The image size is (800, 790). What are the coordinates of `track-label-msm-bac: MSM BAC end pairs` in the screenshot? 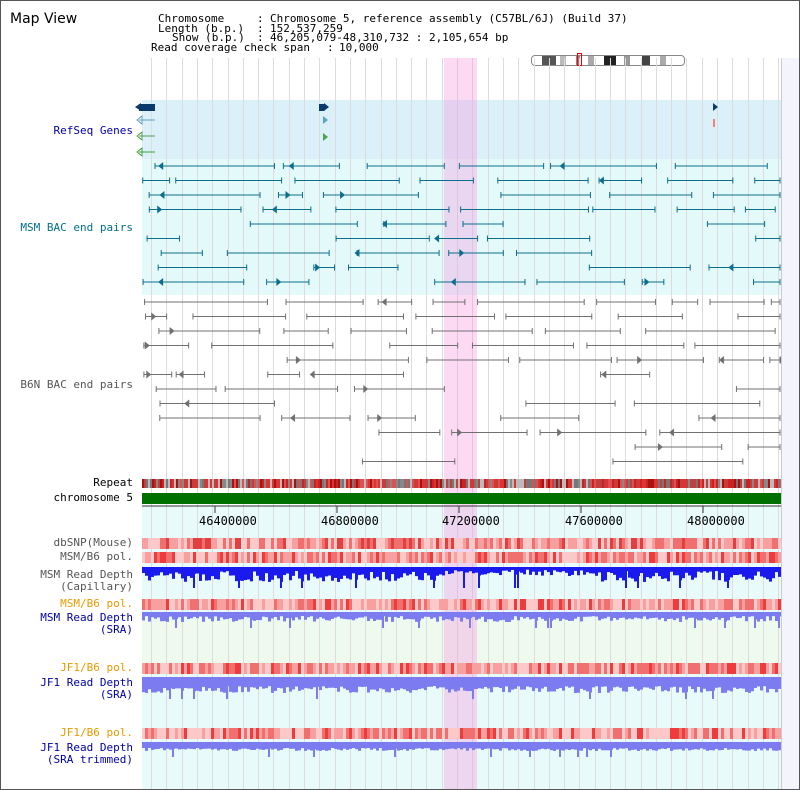 It's located at (76, 227).